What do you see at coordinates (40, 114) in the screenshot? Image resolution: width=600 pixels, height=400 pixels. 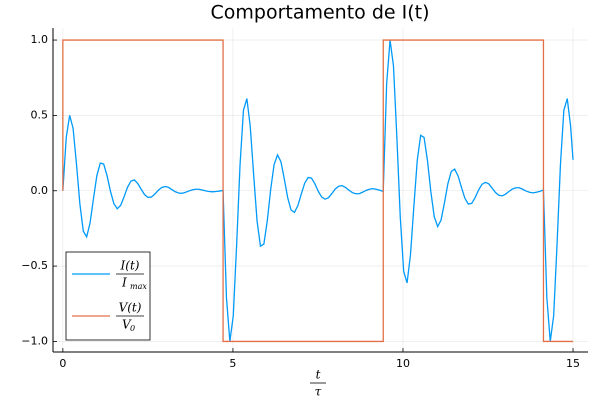 I see `y-tick-label: 0.5` at bounding box center [40, 114].